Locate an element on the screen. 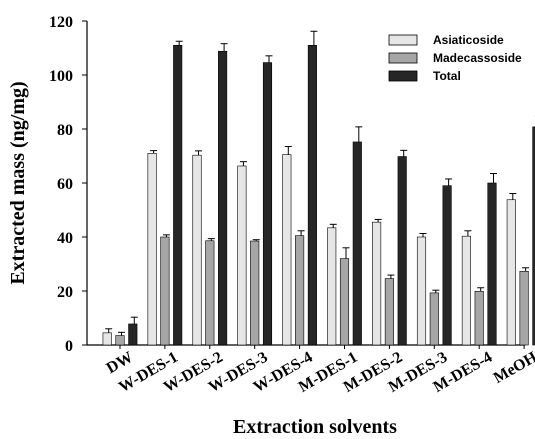 The height and width of the screenshot is (439, 535). legend-label-asiaticoside: Asiaticoside is located at coordinates (468, 40).